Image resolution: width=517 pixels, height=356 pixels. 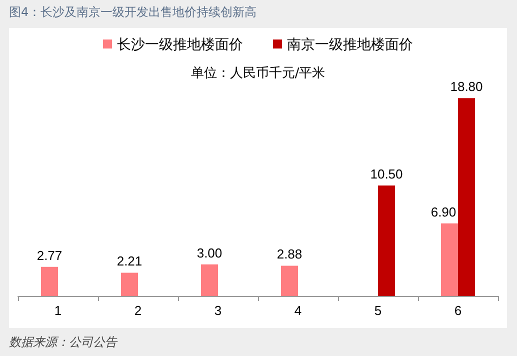 What do you see at coordinates (289, 254) in the screenshot?
I see `data-label: 2.88` at bounding box center [289, 254].